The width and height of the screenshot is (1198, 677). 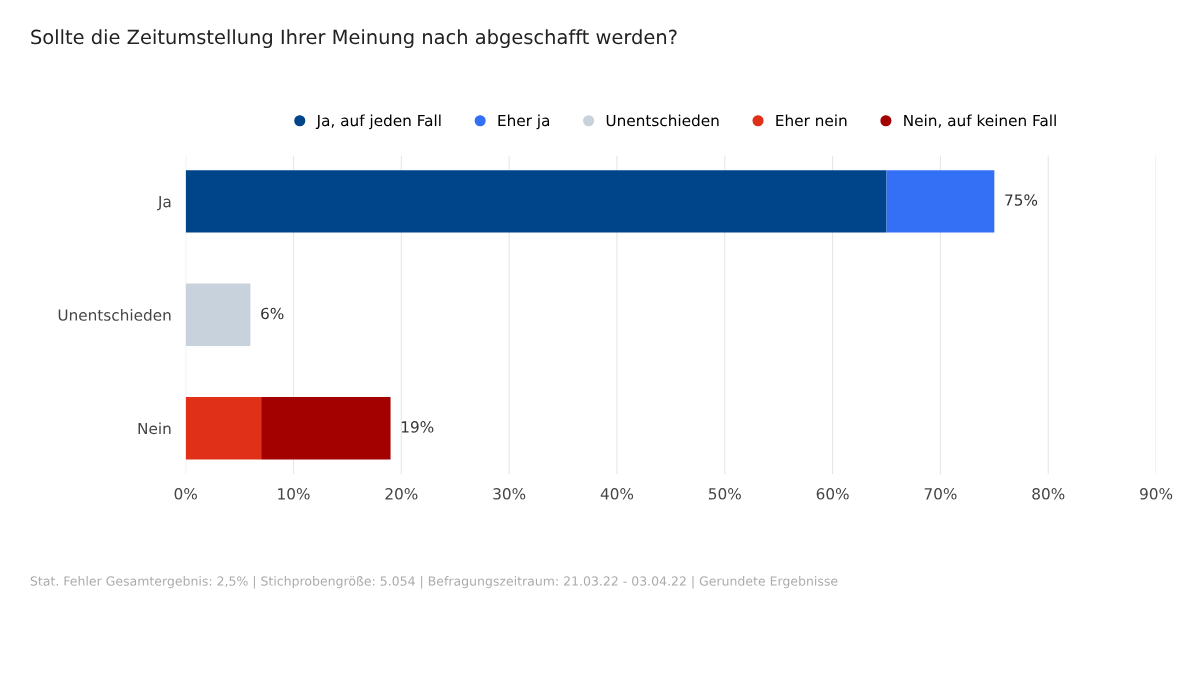 What do you see at coordinates (724, 494) in the screenshot?
I see `x-tick-label: 50%` at bounding box center [724, 494].